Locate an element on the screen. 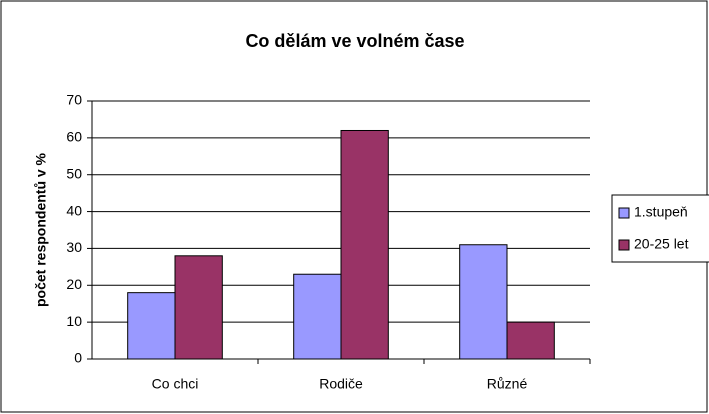 The image size is (709, 414). legend-label: 1.stupeň is located at coordinates (661, 212).